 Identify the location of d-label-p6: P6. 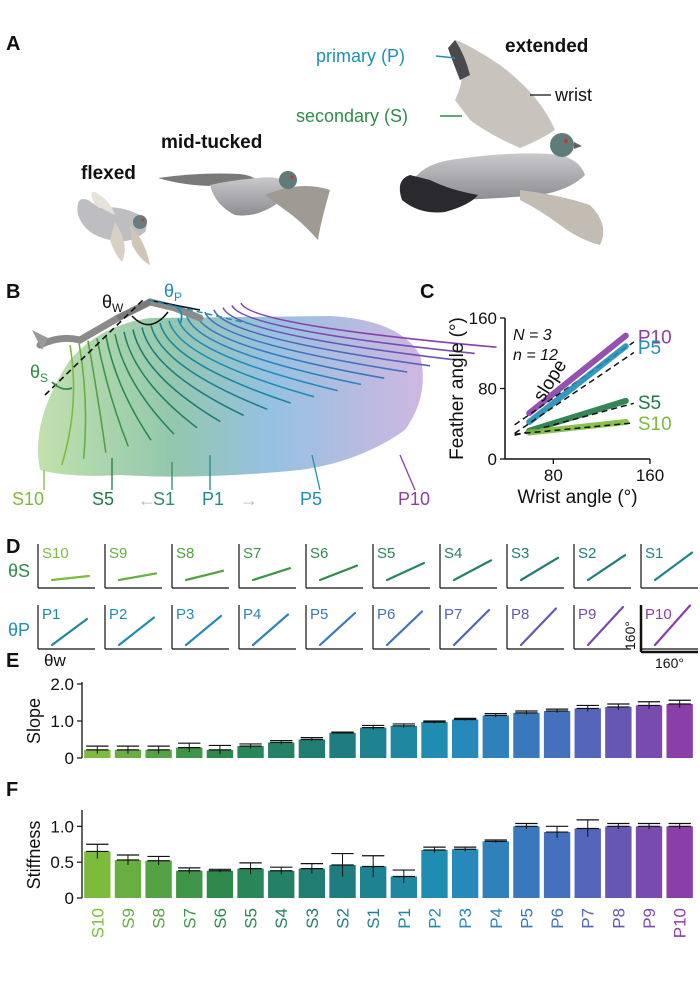
(386, 614).